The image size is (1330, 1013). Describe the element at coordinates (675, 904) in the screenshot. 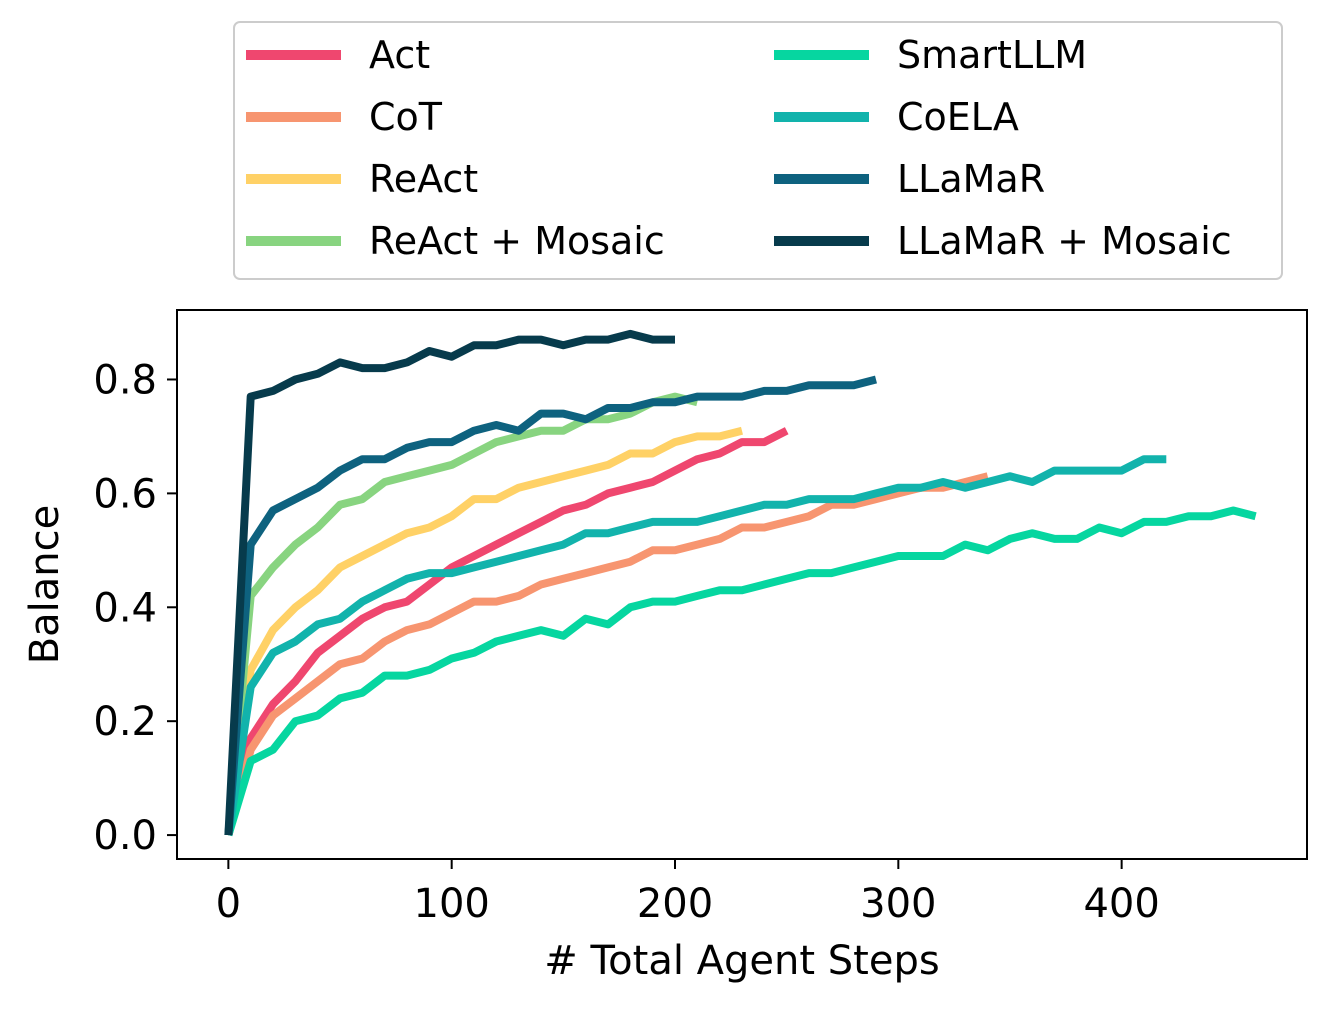

I see `x-tick-label: 200` at that location.